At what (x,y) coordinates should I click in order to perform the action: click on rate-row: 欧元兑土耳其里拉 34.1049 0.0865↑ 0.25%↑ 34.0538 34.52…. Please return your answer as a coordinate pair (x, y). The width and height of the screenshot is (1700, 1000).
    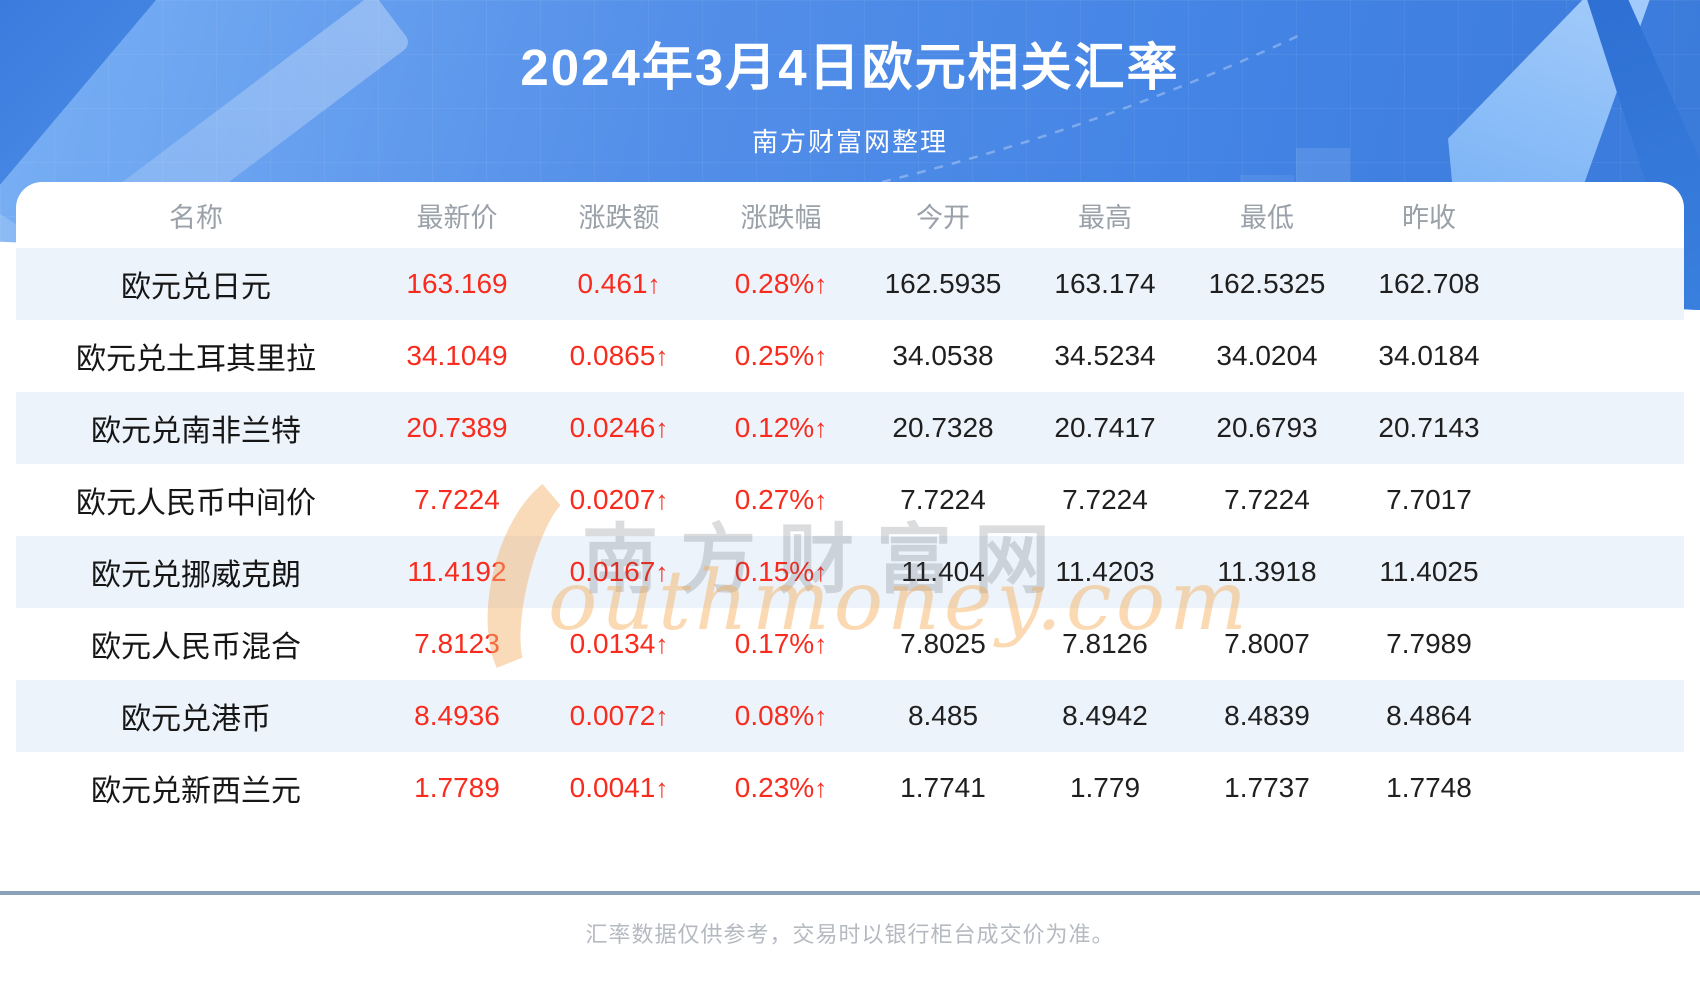
    Looking at the image, I should click on (850, 356).